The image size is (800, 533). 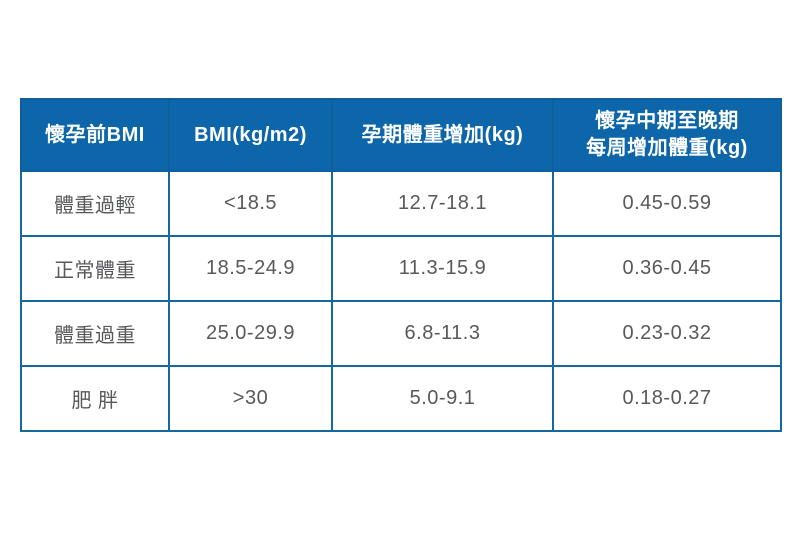 I want to click on table-row-obese: 肥 胖 >30 5.0-9.1 0.18-0.27, so click(x=401, y=398).